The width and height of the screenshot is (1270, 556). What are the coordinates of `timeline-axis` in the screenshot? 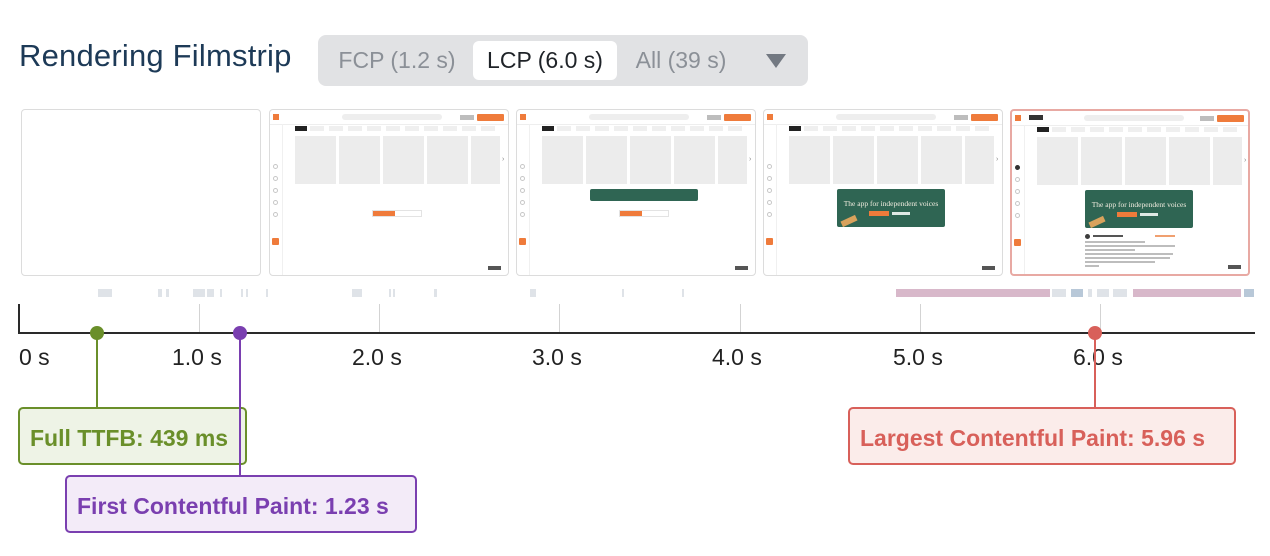 It's located at (637, 333).